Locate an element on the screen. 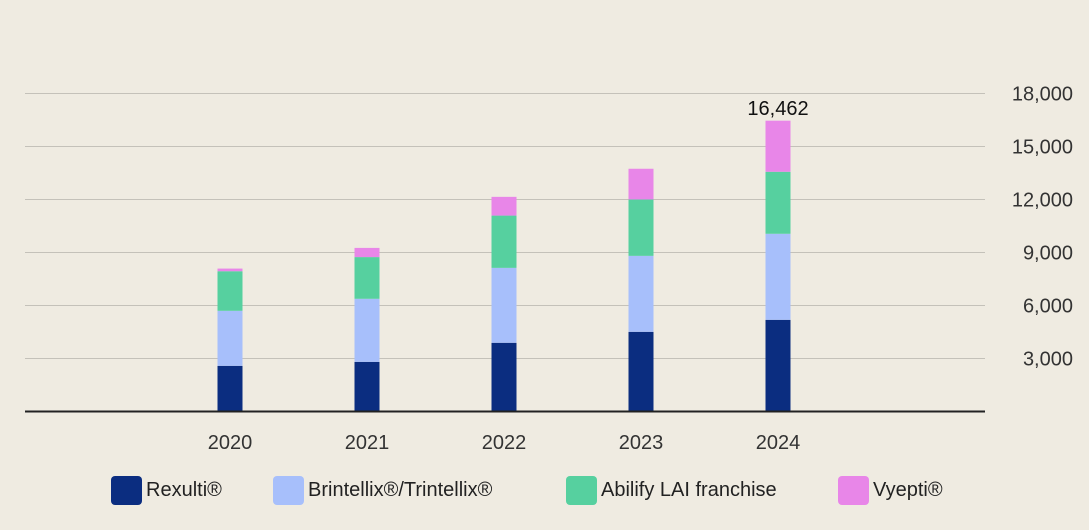 Image resolution: width=1089 pixels, height=530 pixels. y-tick-label: 12,000 is located at coordinates (1042, 201).